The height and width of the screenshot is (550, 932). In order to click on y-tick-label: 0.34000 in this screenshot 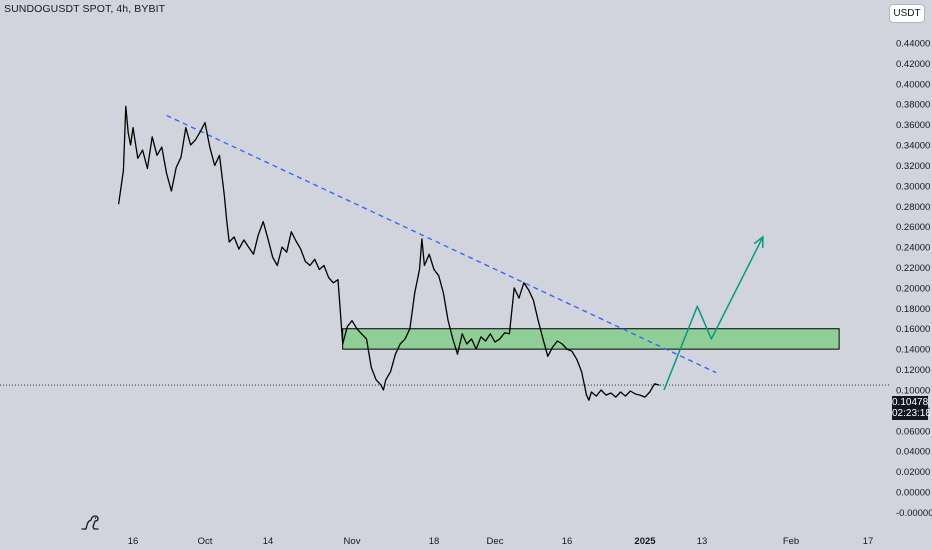, I will do `click(913, 146)`.